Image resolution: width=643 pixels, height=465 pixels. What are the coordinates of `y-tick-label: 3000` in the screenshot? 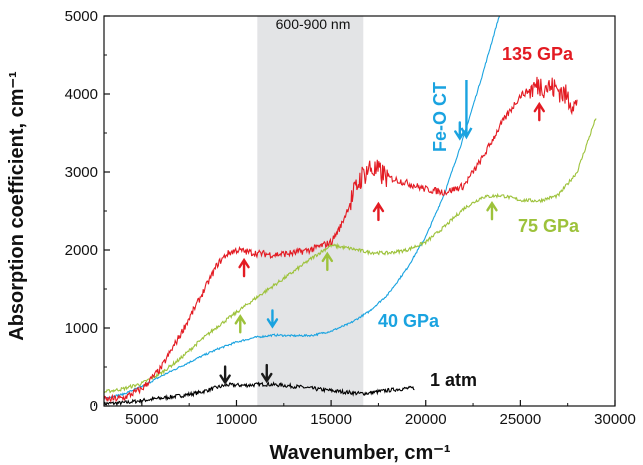 It's located at (81, 172).